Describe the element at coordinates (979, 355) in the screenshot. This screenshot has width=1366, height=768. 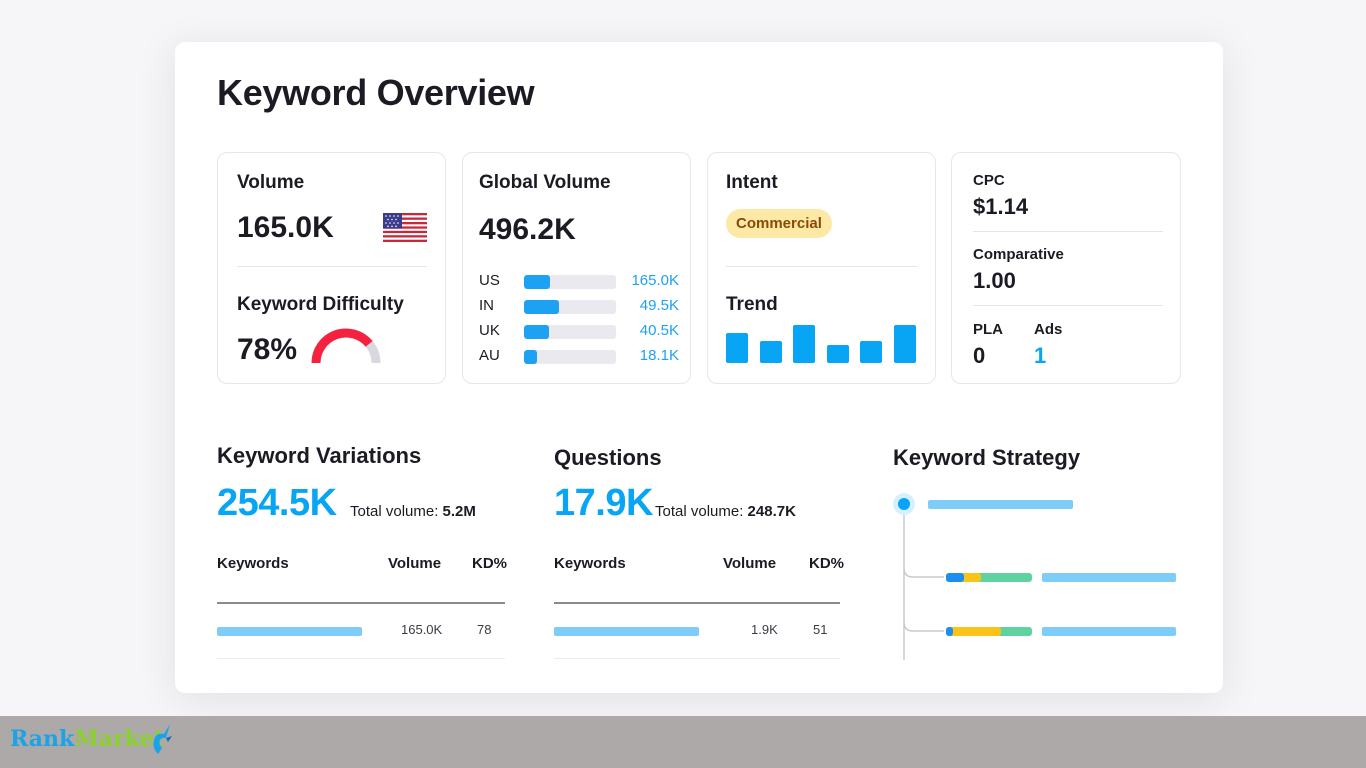
I see `pla-value: 0` at that location.